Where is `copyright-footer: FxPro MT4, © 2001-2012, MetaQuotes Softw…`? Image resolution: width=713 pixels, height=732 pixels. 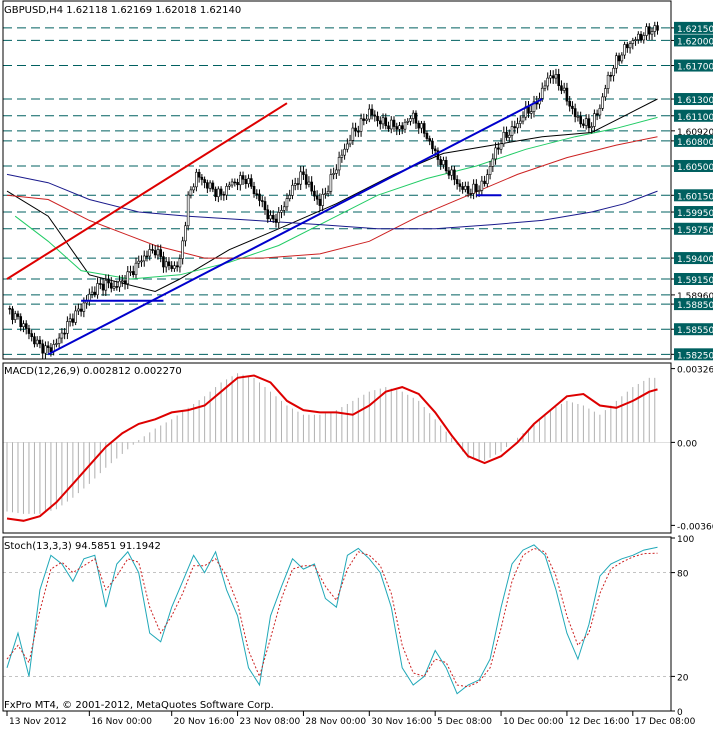
copyright-footer: FxPro MT4, © 2001-2012, MetaQuotes Softw… is located at coordinates (139, 705).